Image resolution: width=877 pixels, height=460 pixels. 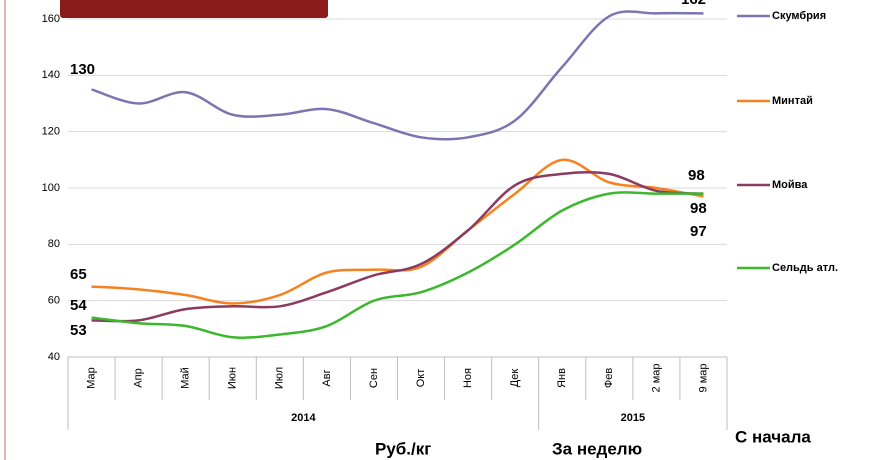 What do you see at coordinates (468, 378) in the screenshot?
I see `x-tick-label: Ноя` at bounding box center [468, 378].